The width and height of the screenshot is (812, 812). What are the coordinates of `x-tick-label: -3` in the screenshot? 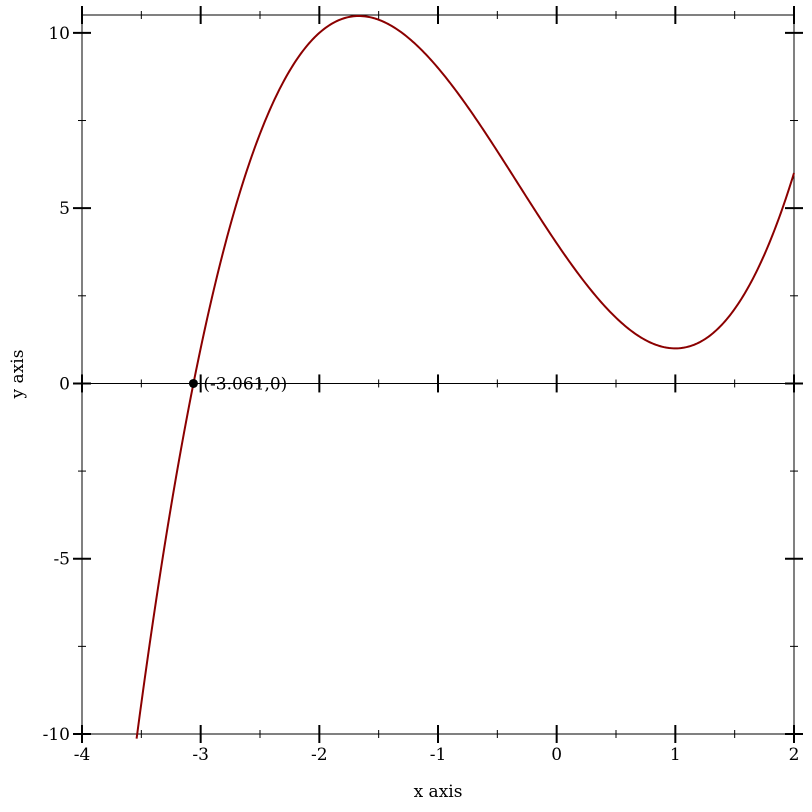 It's located at (200, 755).